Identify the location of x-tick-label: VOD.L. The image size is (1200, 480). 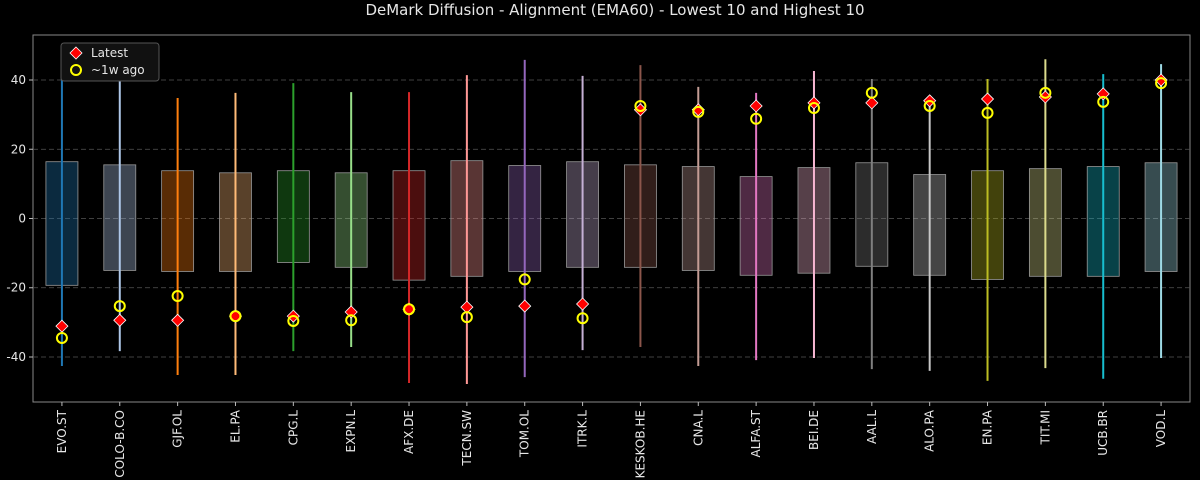
(1161, 428).